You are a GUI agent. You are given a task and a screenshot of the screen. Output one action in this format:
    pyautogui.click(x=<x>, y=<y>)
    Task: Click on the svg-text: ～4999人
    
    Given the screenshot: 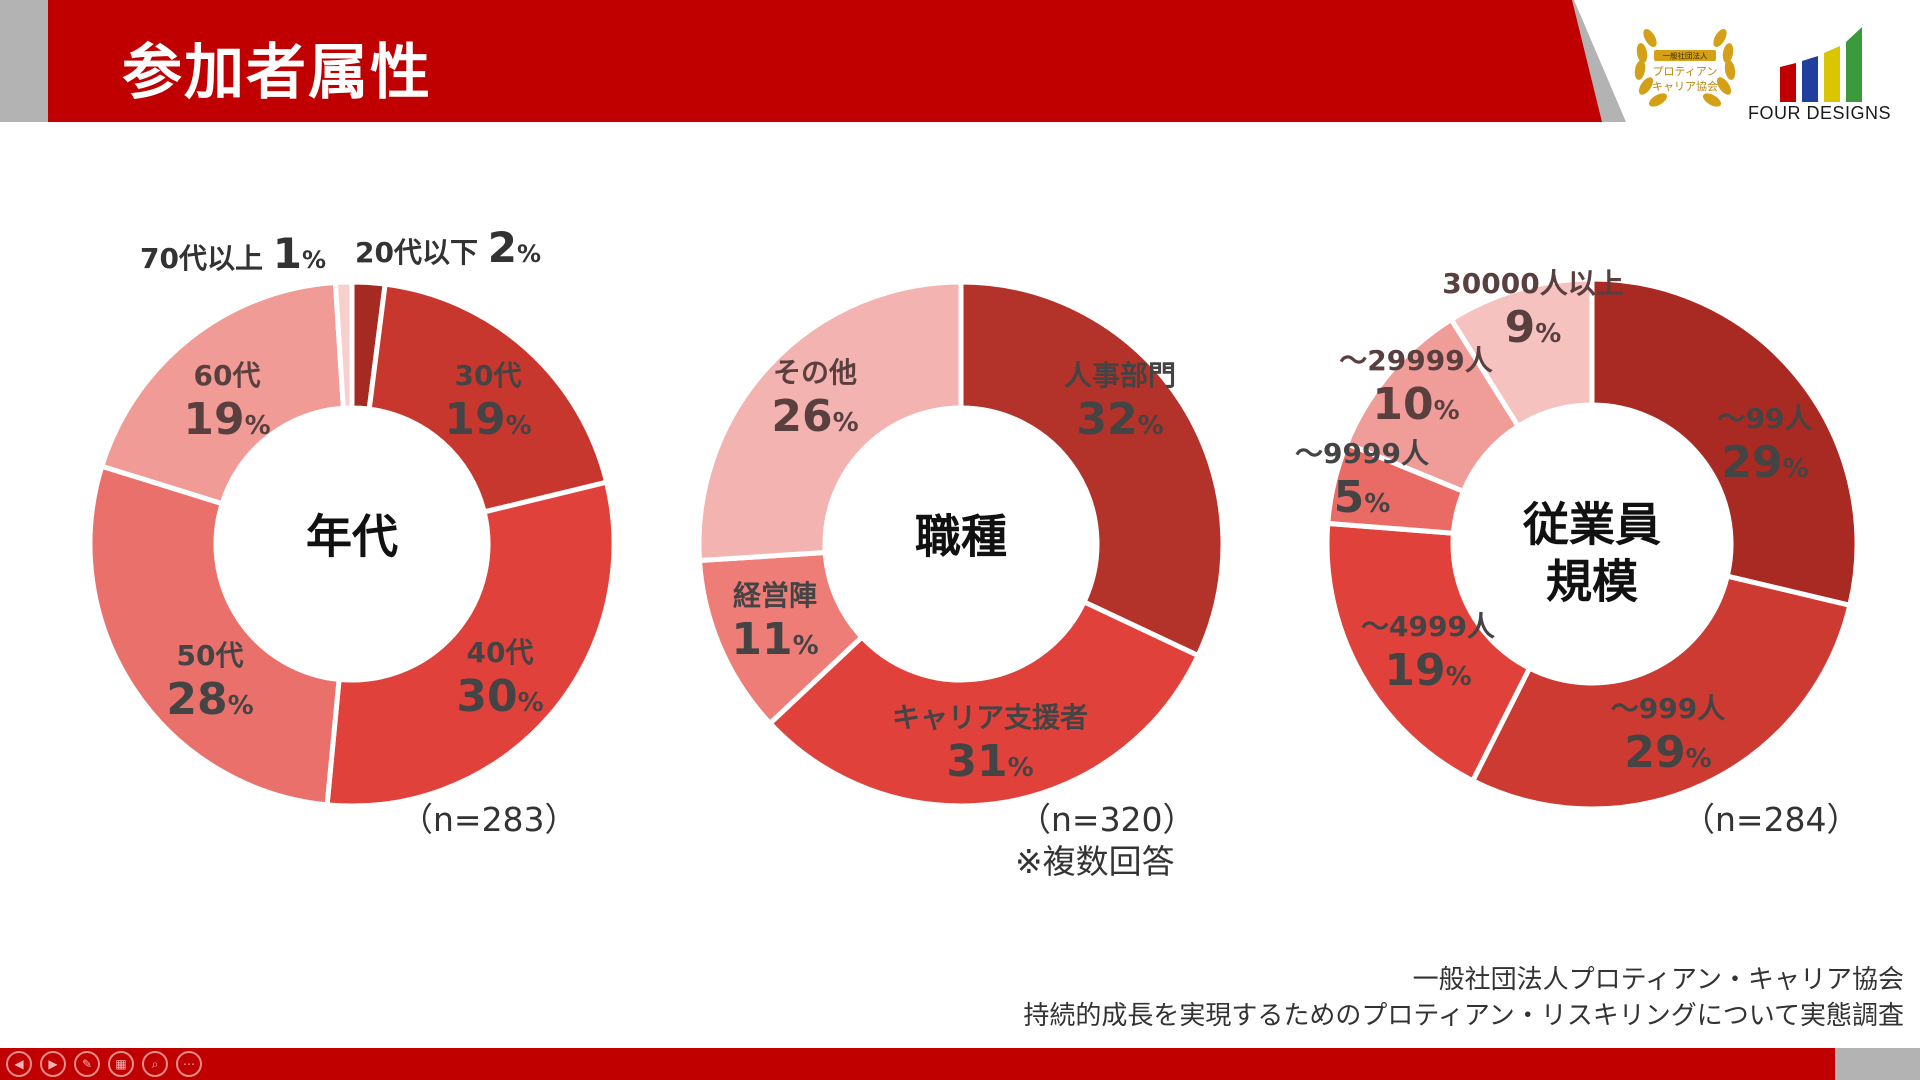 What is the action you would take?
    pyautogui.click(x=1428, y=626)
    